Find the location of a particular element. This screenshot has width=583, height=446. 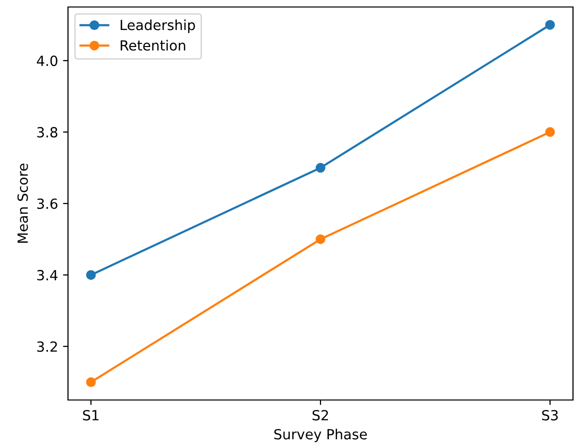

x-tick-label: S2 is located at coordinates (320, 415).